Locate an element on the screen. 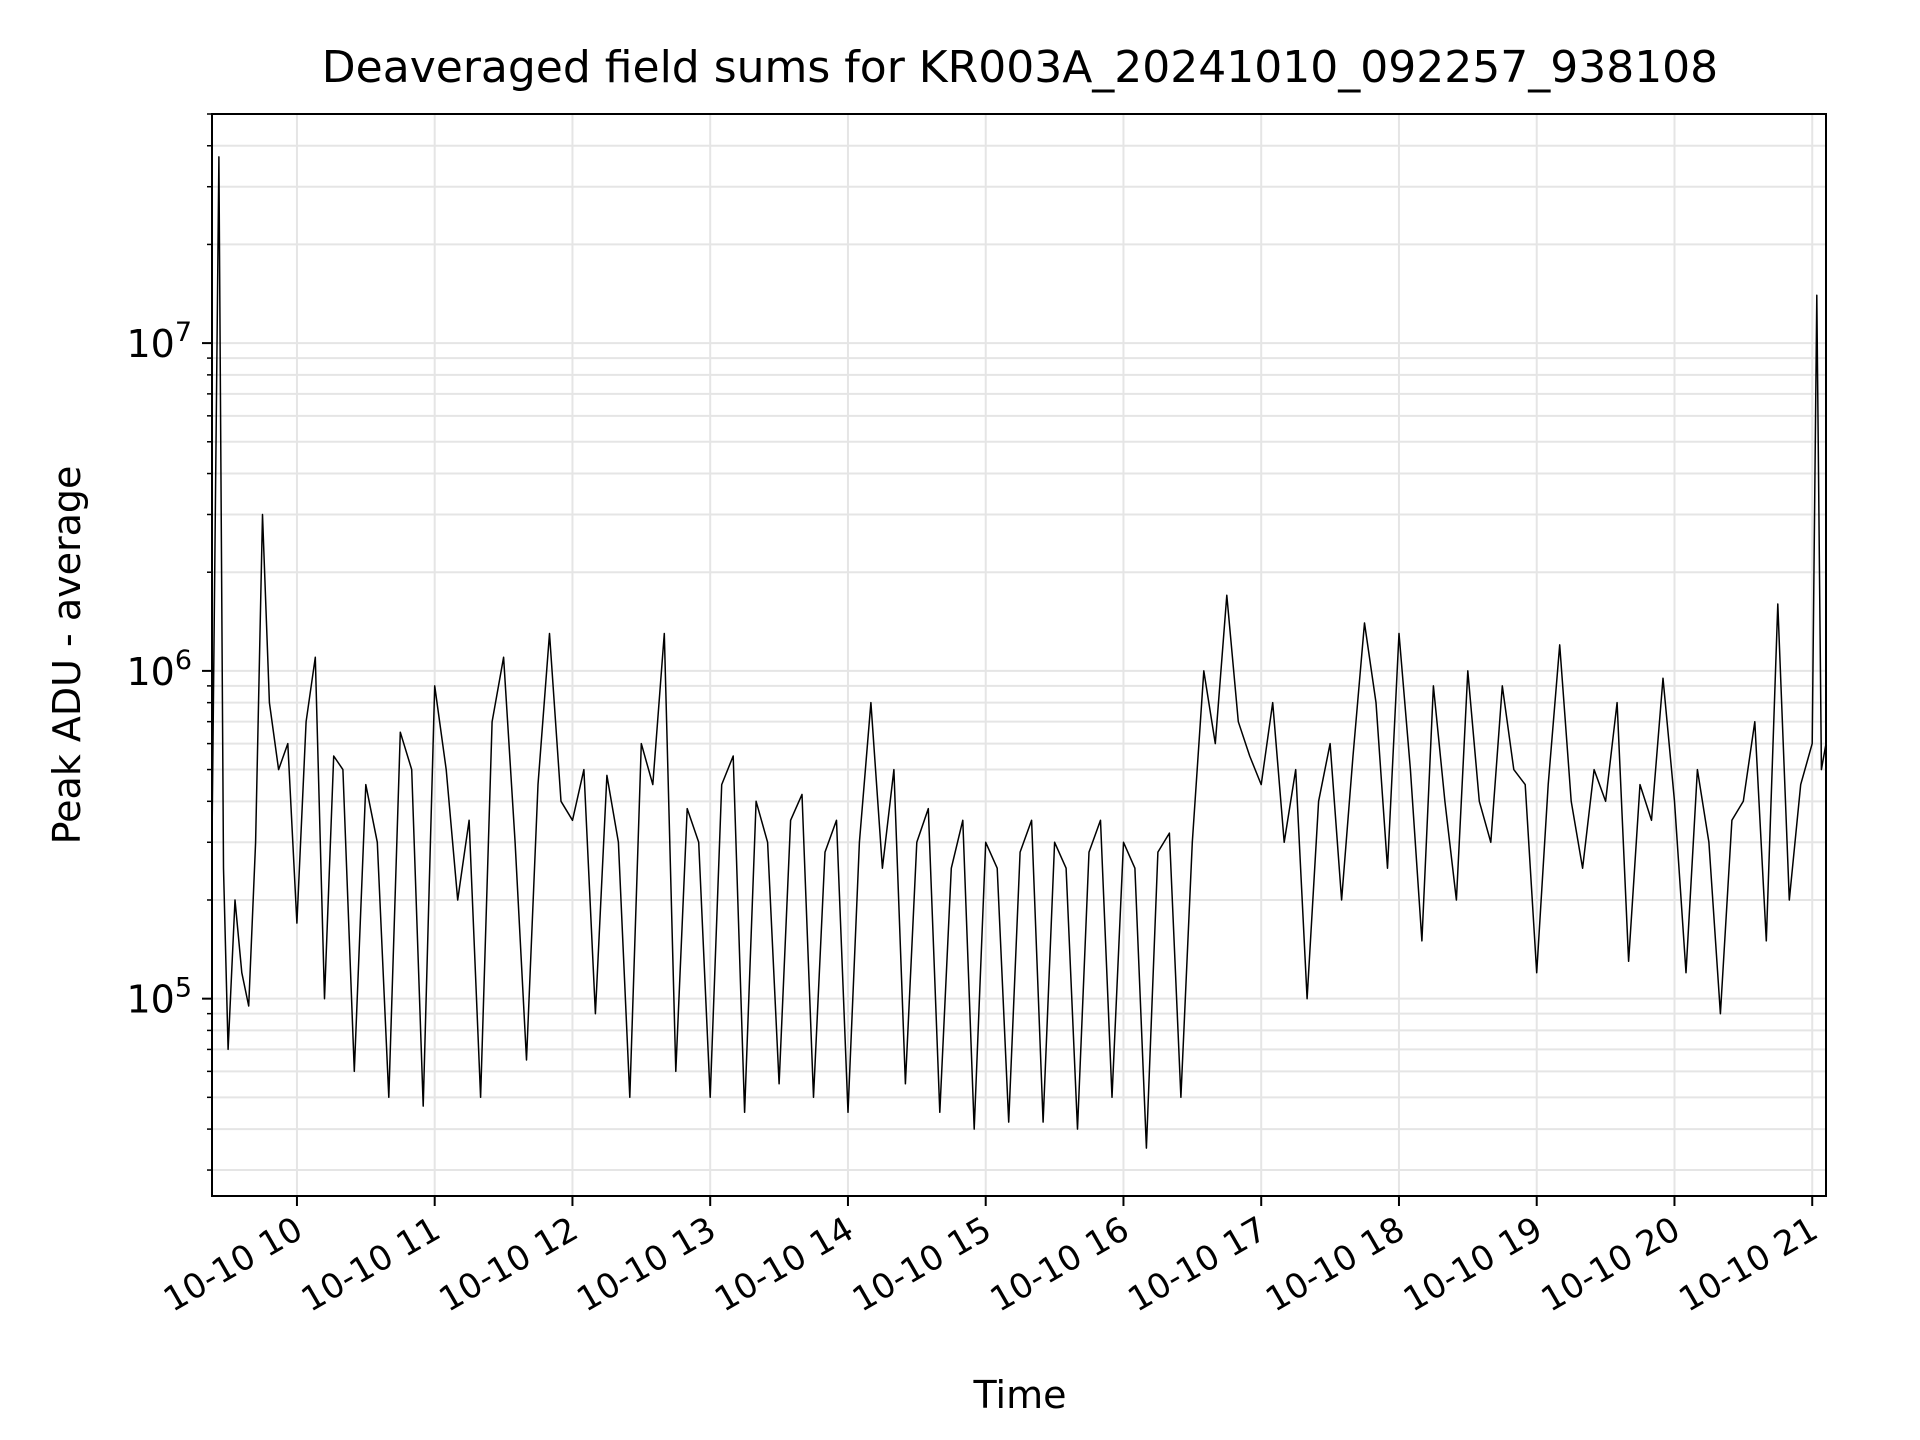  y-axis-label: Peak ADU - average is located at coordinates (67, 655).